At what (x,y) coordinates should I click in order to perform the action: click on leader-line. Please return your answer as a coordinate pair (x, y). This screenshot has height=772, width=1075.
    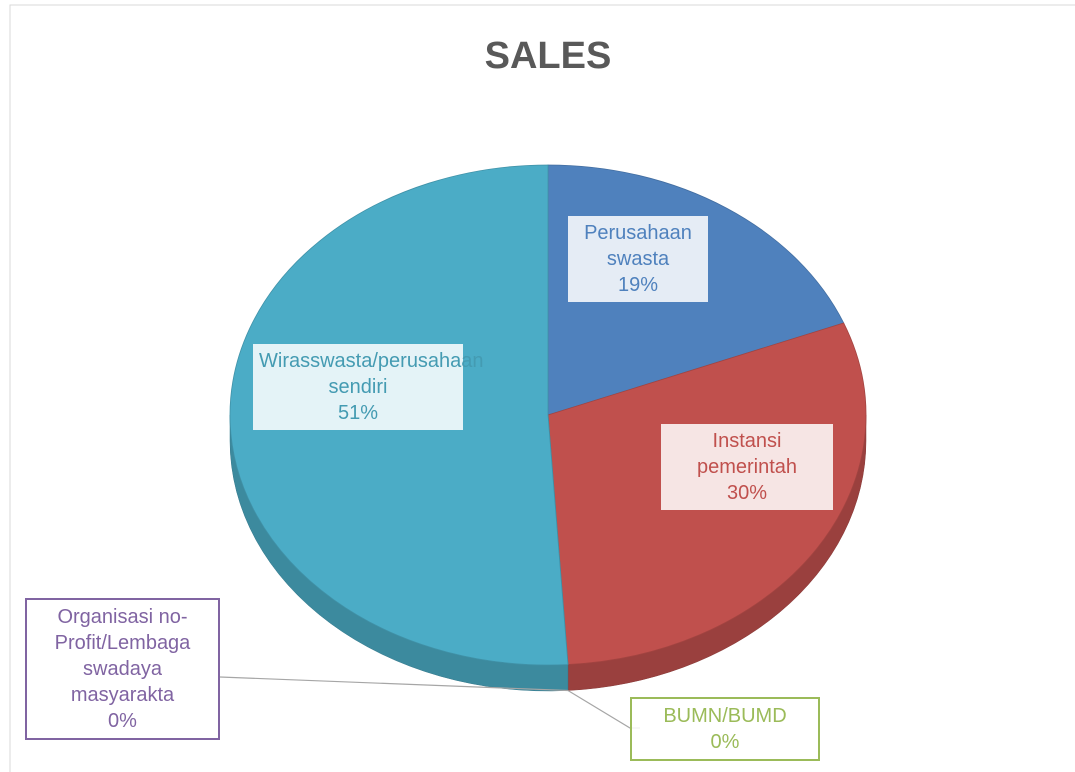
    Looking at the image, I should click on (393, 684).